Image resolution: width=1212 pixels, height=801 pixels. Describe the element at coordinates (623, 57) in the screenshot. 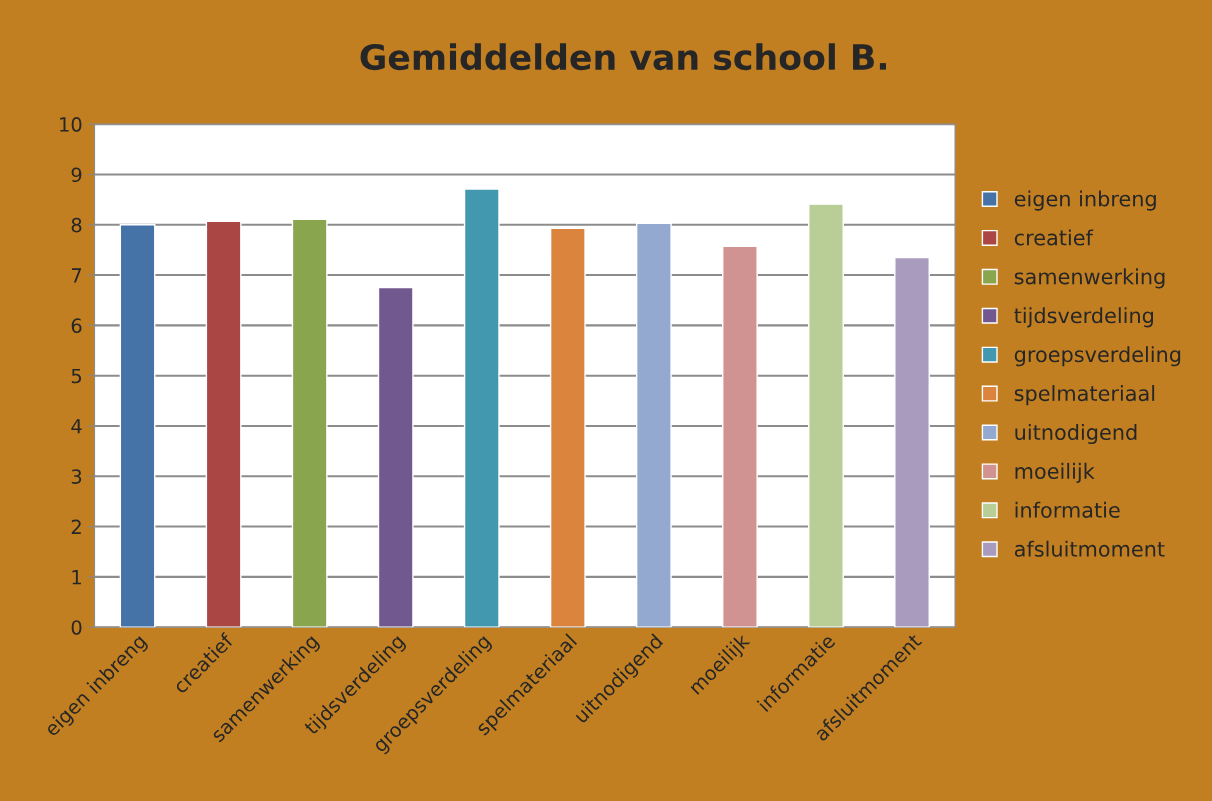

I see `chart-title: Gemiddelden van school B.` at that location.